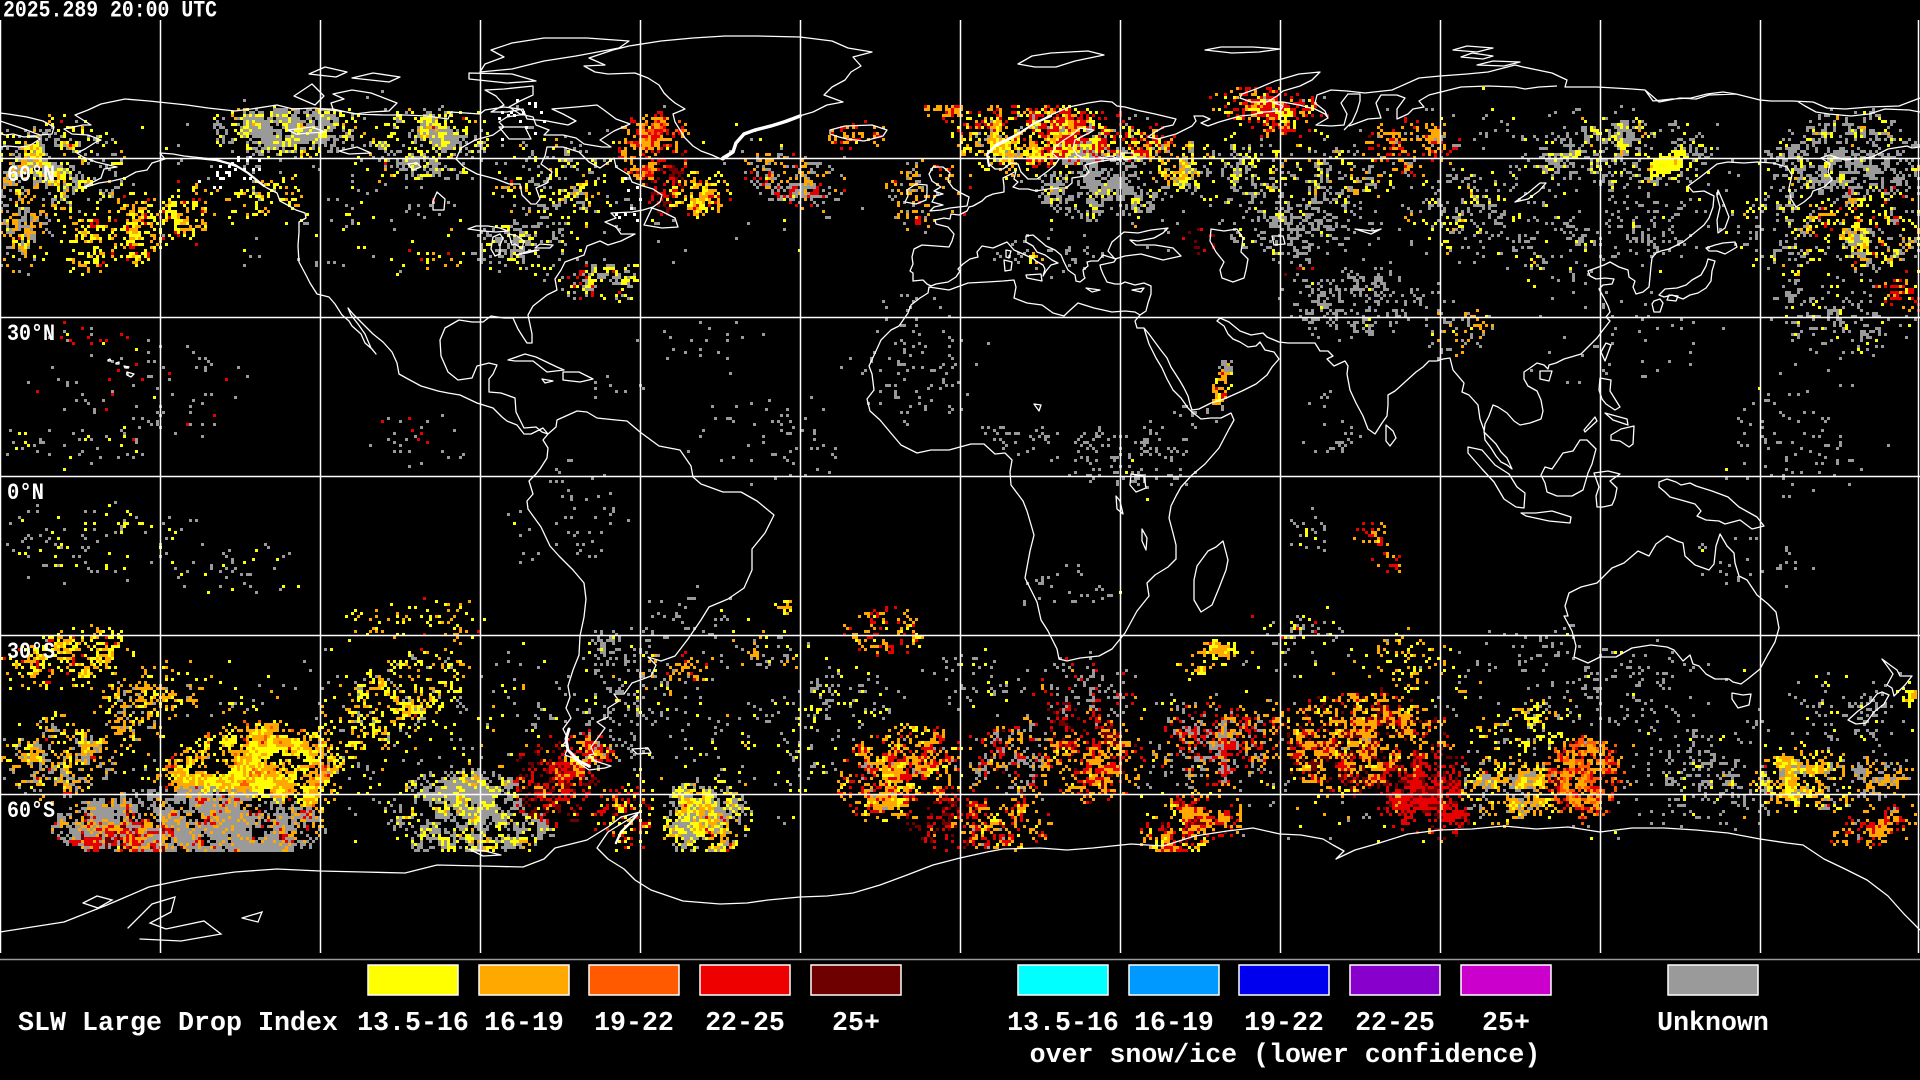 The image size is (1920, 1080). What do you see at coordinates (1713, 1023) in the screenshot?
I see `svg-text: Unknown` at bounding box center [1713, 1023].